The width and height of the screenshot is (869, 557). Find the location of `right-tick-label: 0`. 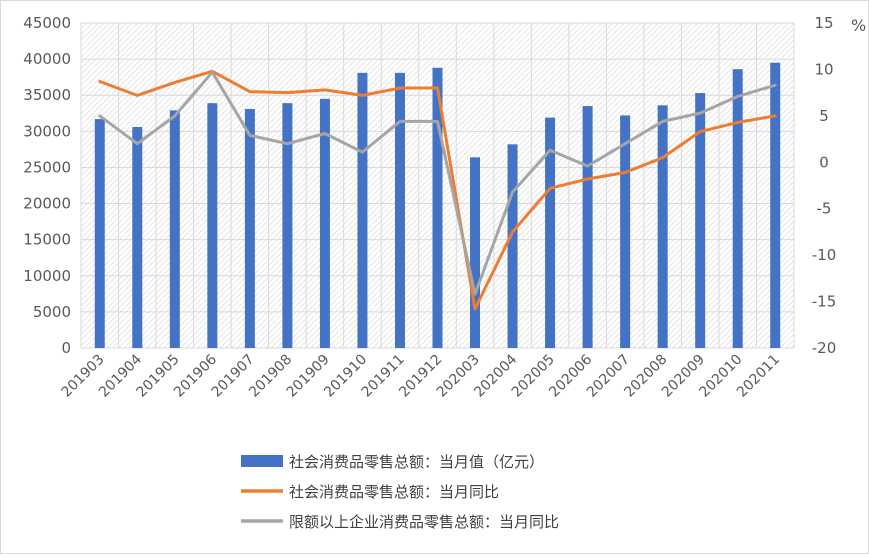

right-tick-label: 0 is located at coordinates (824, 162).